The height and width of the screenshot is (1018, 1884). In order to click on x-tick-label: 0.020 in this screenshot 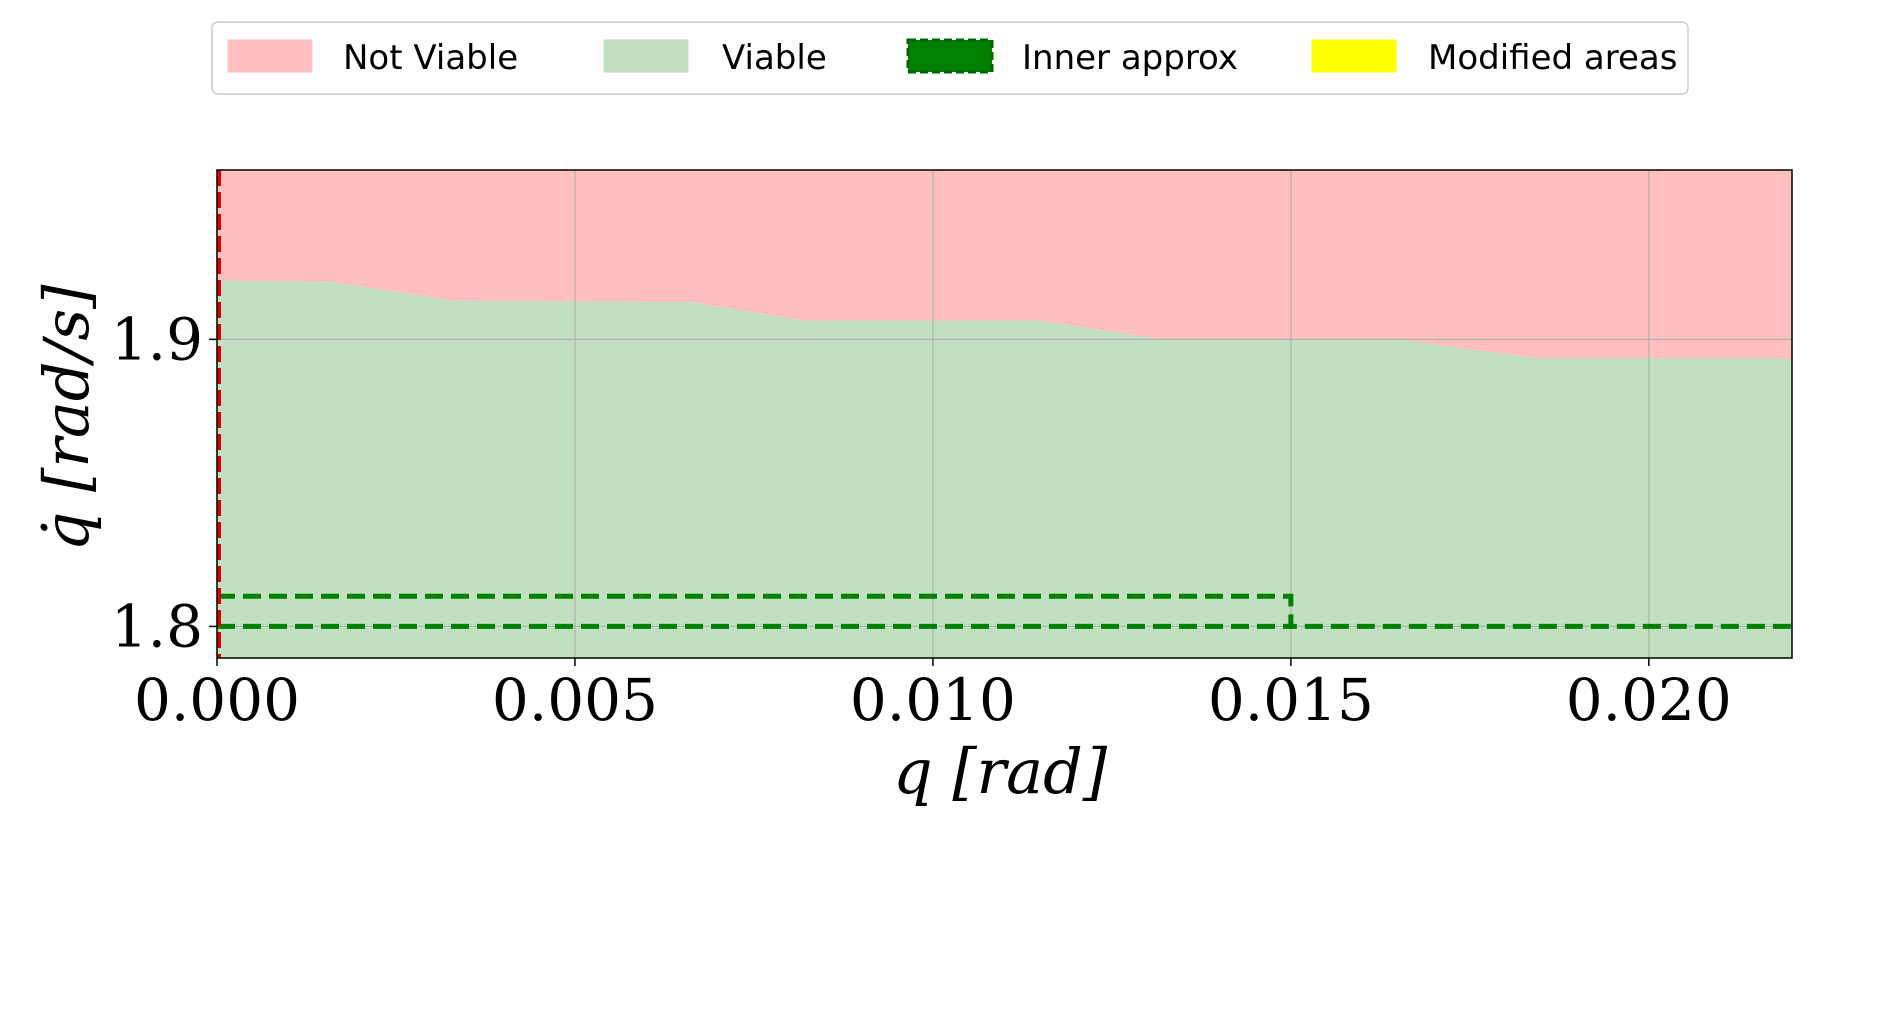, I will do `click(1649, 700)`.